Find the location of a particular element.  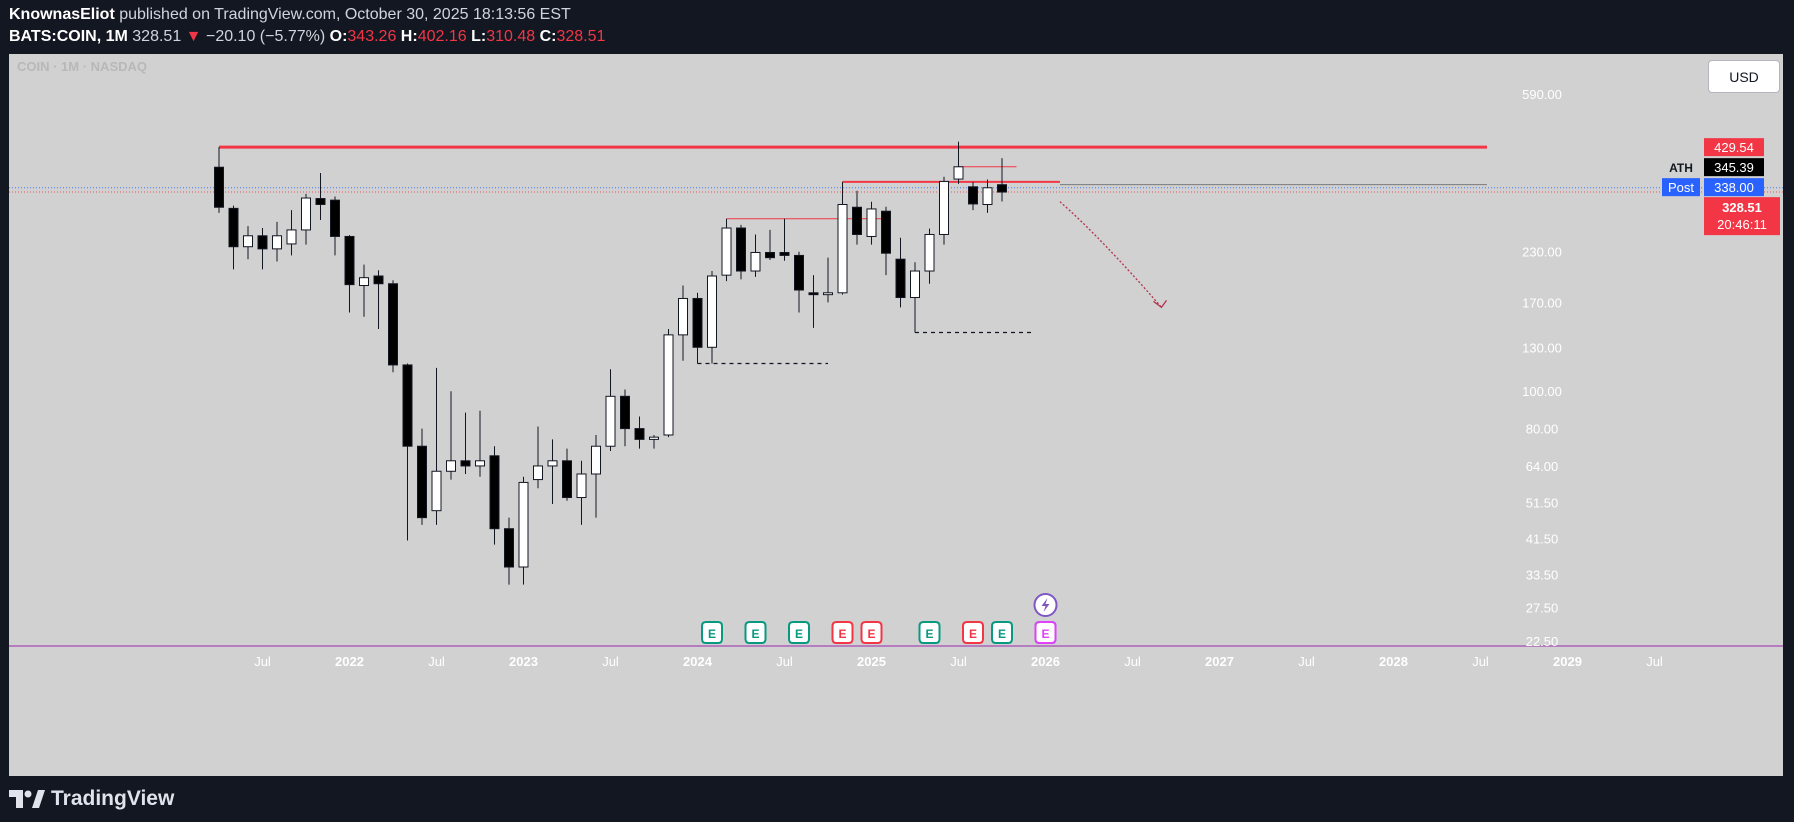

low-value: 310.48 is located at coordinates (511, 36).